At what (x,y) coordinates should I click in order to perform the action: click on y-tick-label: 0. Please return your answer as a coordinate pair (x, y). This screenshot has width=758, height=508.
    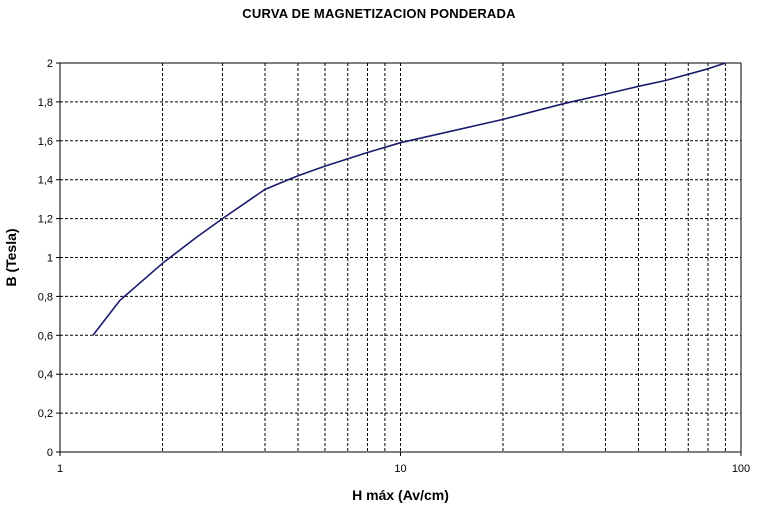
    Looking at the image, I should click on (50, 453).